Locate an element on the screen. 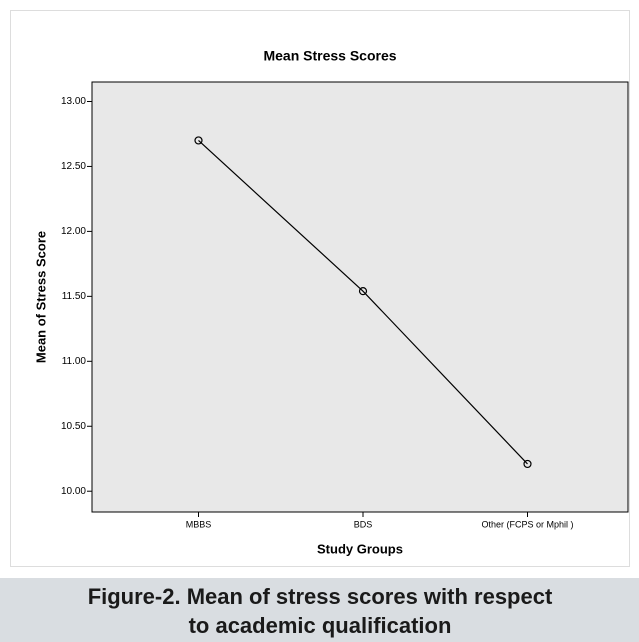 The width and height of the screenshot is (639, 642). y-tick-label: 13.00 is located at coordinates (73, 101).